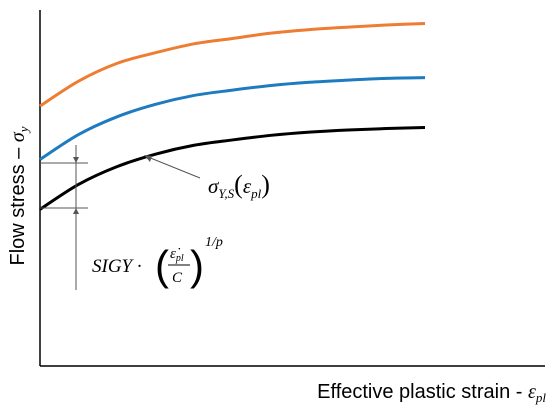  Describe the element at coordinates (162, 265) in the screenshot. I see `rate-open-paren: (` at that location.